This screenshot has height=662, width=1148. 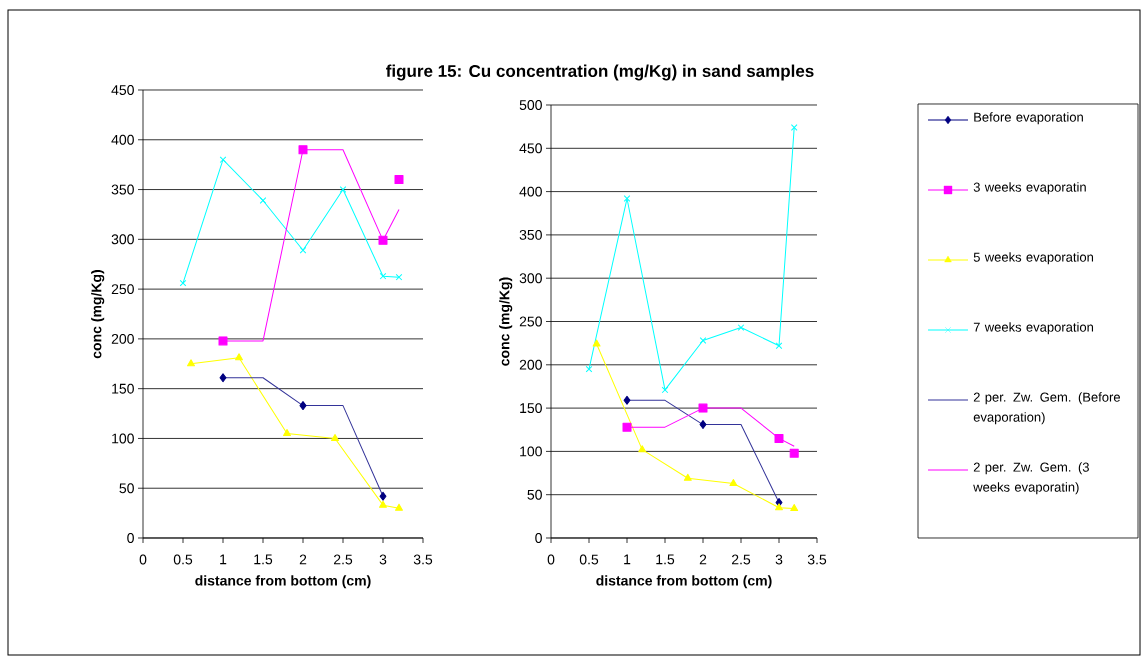 I want to click on legend-label: Before evaporation, so click(x=1028, y=118).